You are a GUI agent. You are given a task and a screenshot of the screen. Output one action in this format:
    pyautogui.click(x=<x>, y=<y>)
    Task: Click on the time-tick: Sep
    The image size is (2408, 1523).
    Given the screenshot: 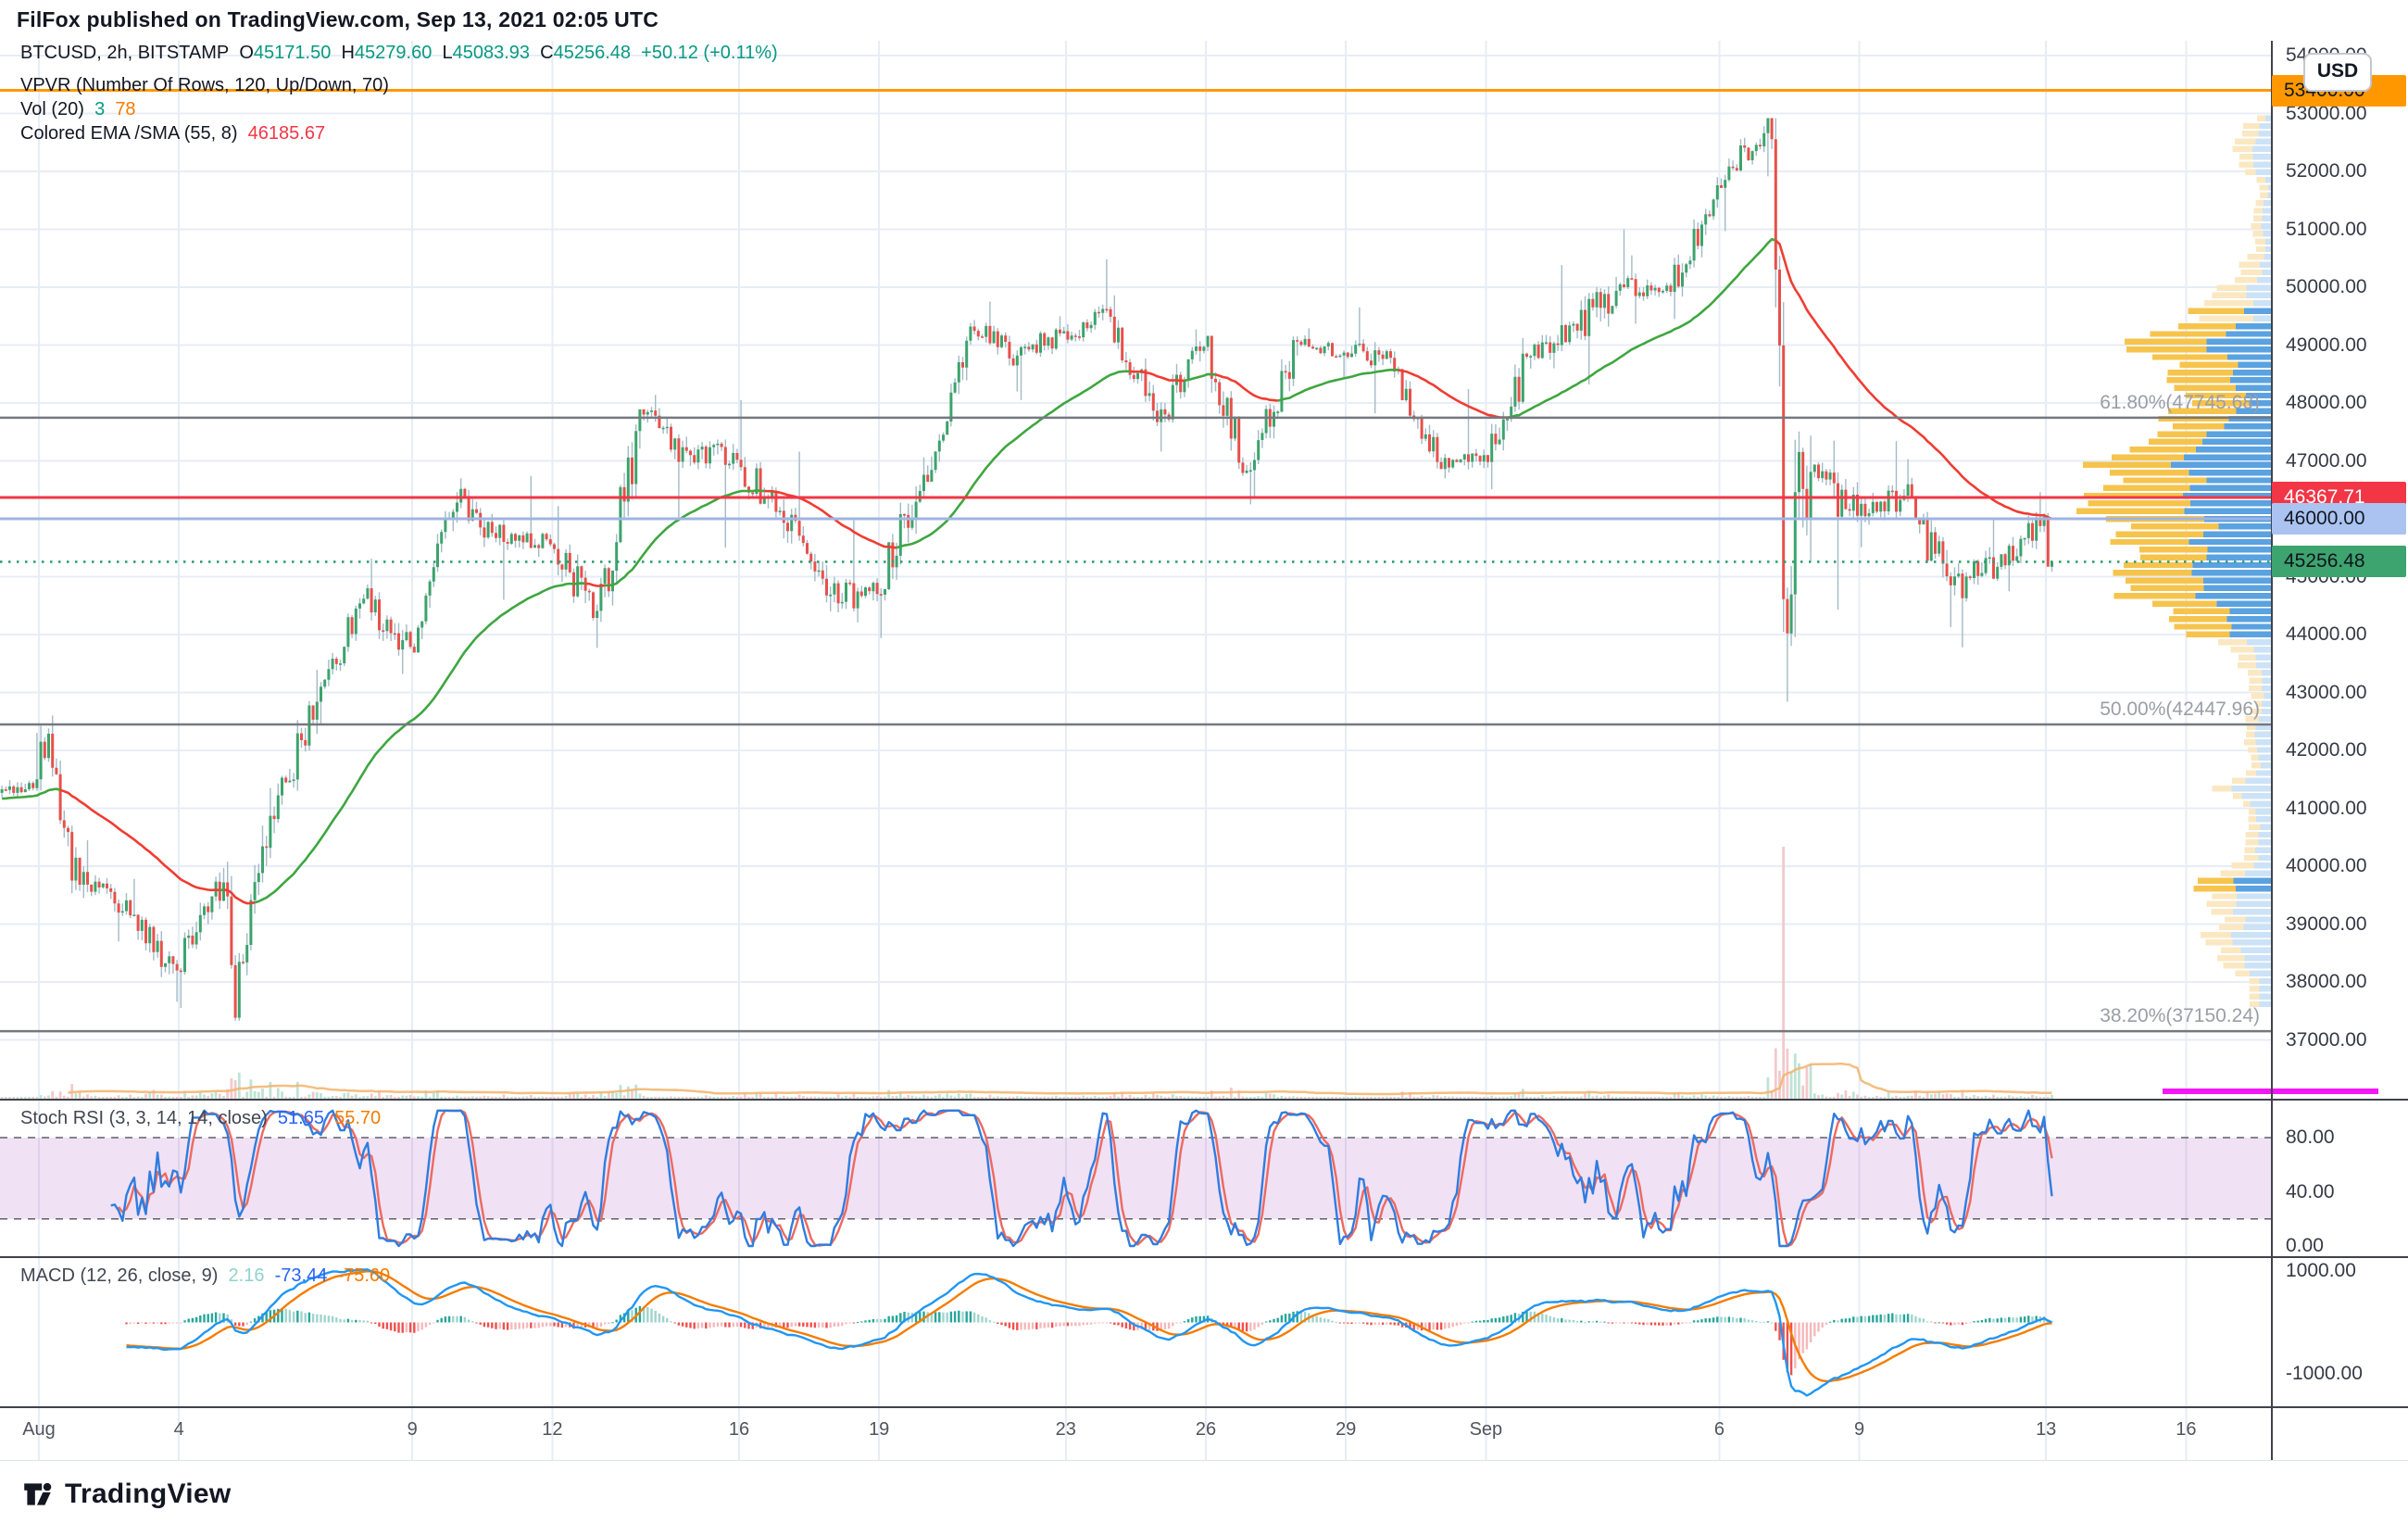 What is the action you would take?
    pyautogui.click(x=1486, y=1429)
    